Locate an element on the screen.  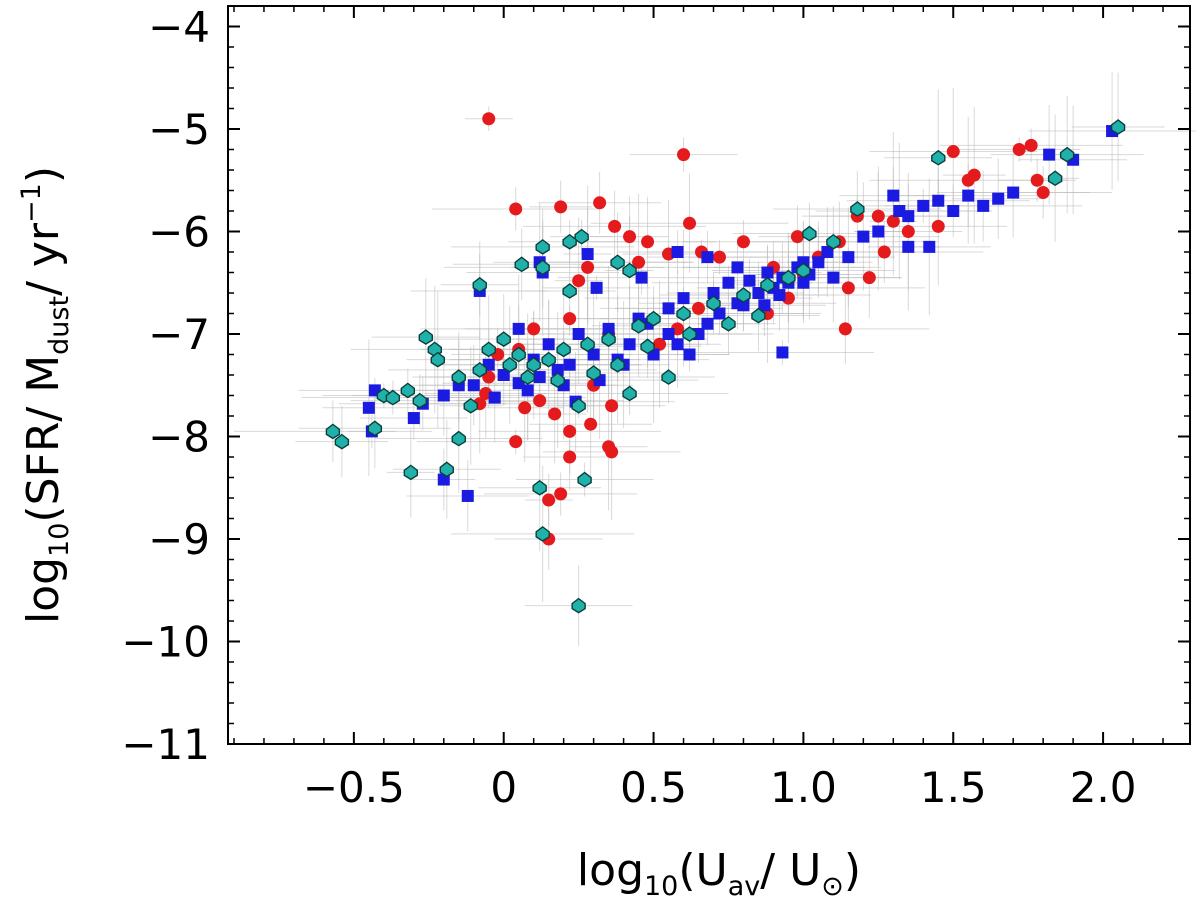
x-axis-label-prefix: log is located at coordinates (610, 870).